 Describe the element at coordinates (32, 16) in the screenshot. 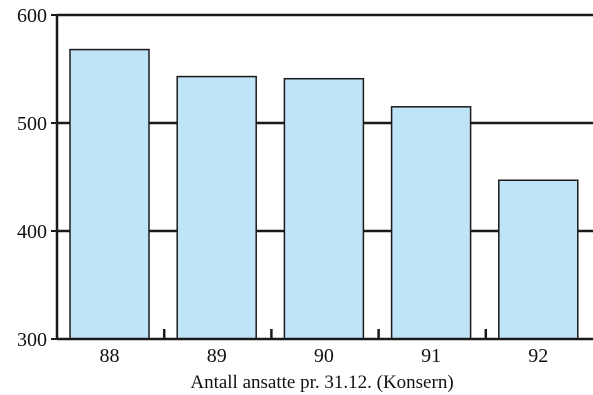

I see `y-tick-label-600: 600` at that location.